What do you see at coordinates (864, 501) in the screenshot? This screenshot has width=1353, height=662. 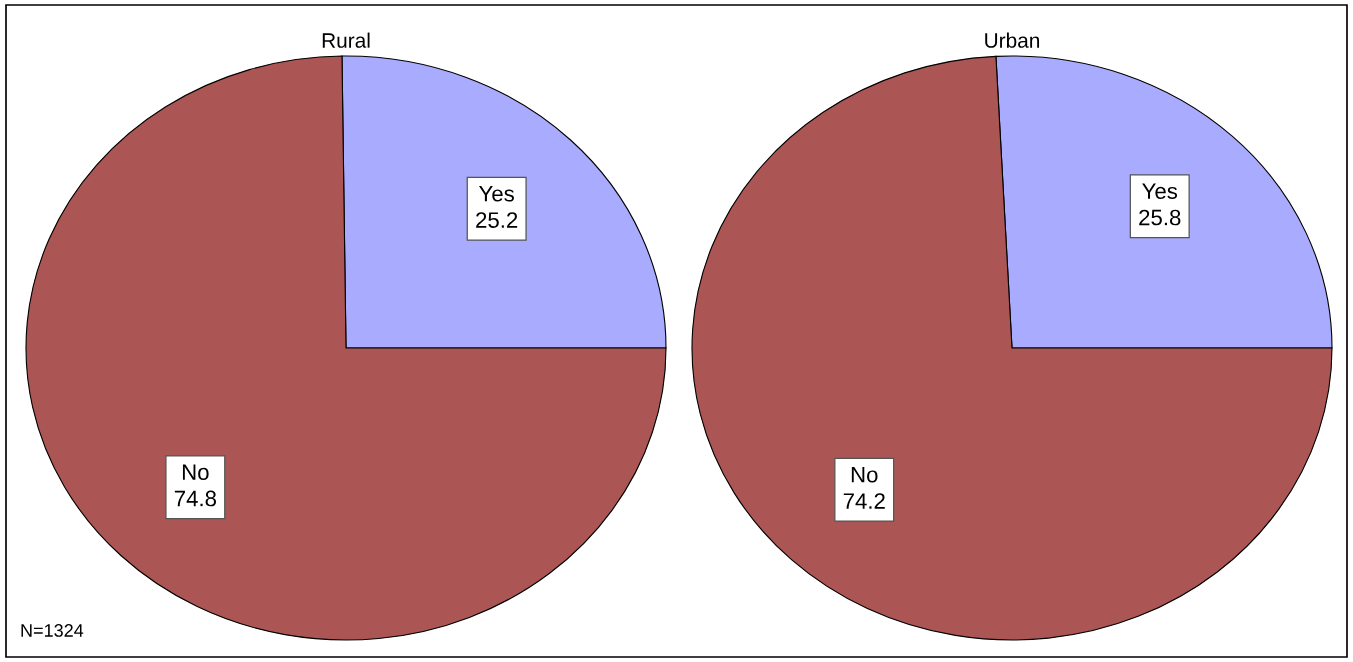 I see `data-label: 74.2` at bounding box center [864, 501].